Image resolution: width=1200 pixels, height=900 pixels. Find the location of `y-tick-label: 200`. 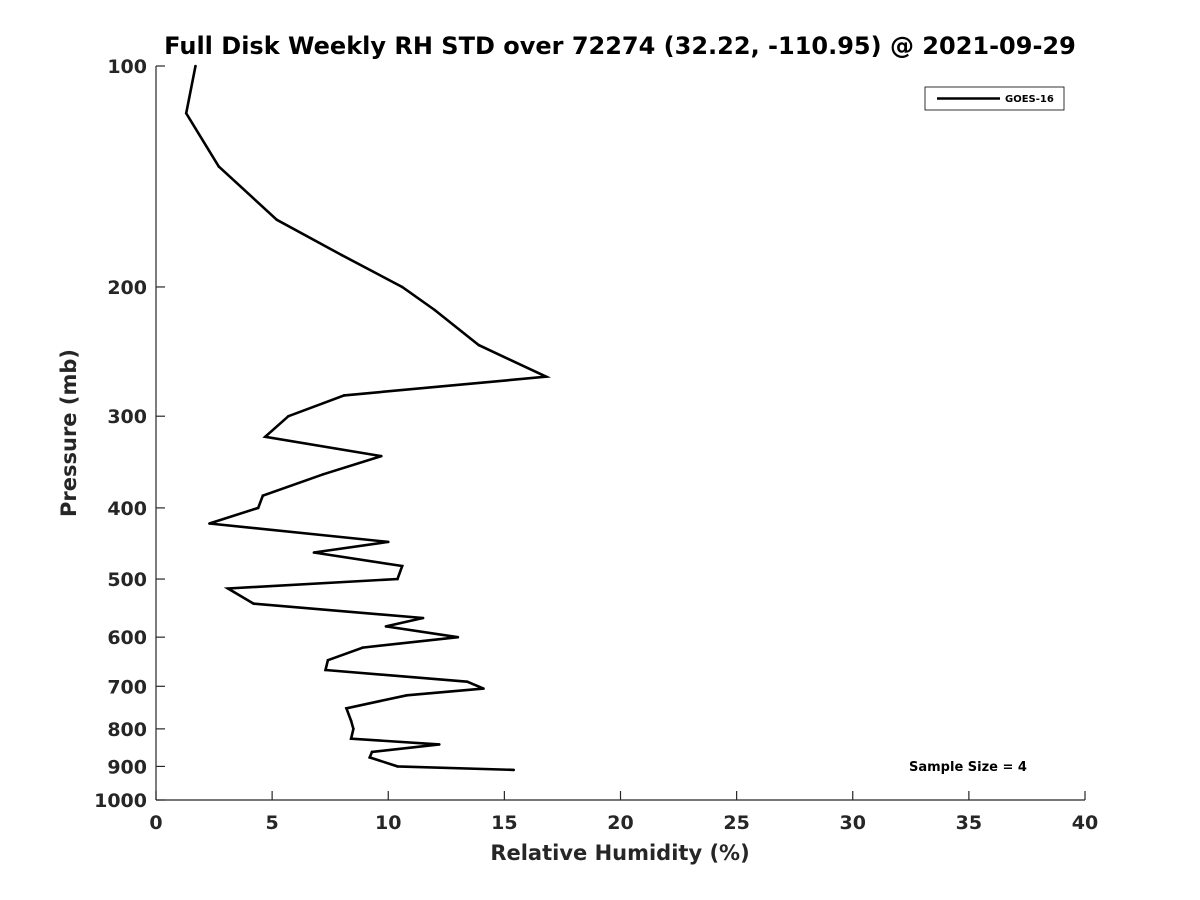

y-tick-label: 200 is located at coordinates (127, 288).